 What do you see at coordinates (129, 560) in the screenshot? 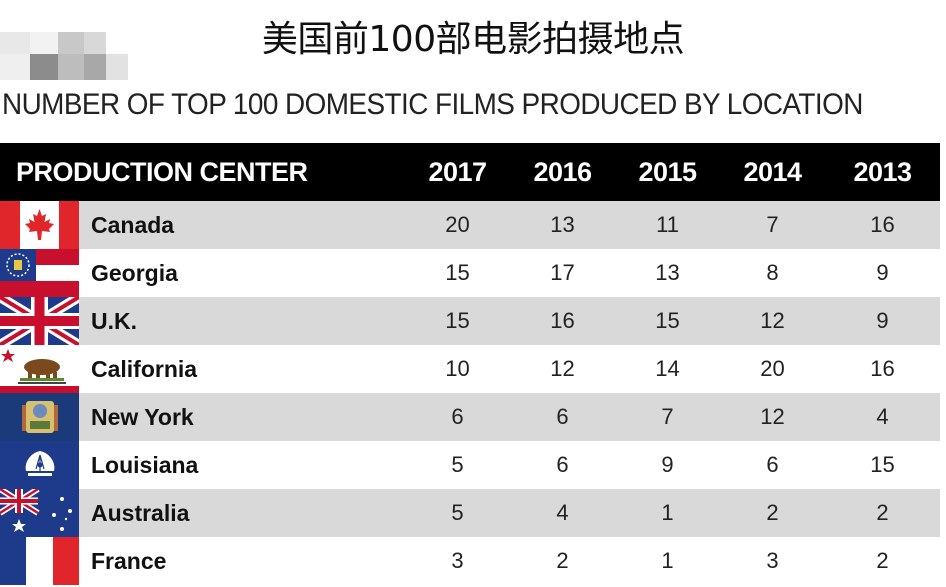
I see `row-name: France` at bounding box center [129, 560].